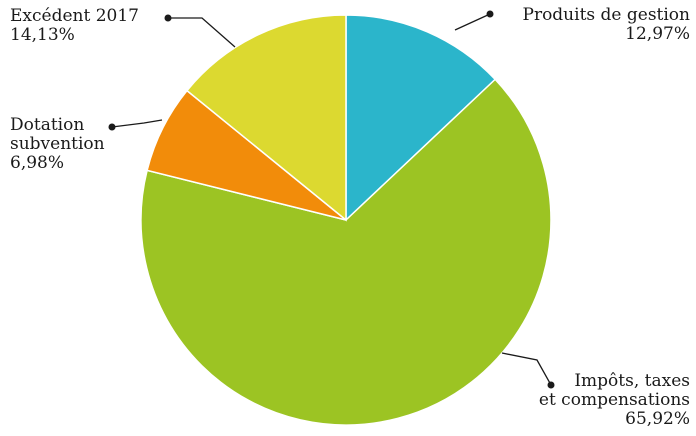  Describe the element at coordinates (526, 369) in the screenshot. I see `leader-impots-taxes` at that location.